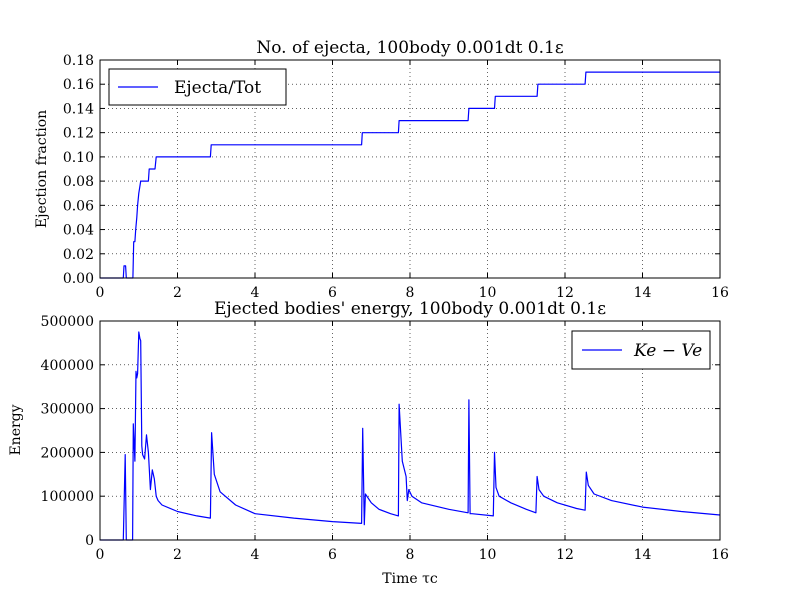  Describe the element at coordinates (78, 61) in the screenshot. I see `top-y-tick-label: 0.18` at that location.